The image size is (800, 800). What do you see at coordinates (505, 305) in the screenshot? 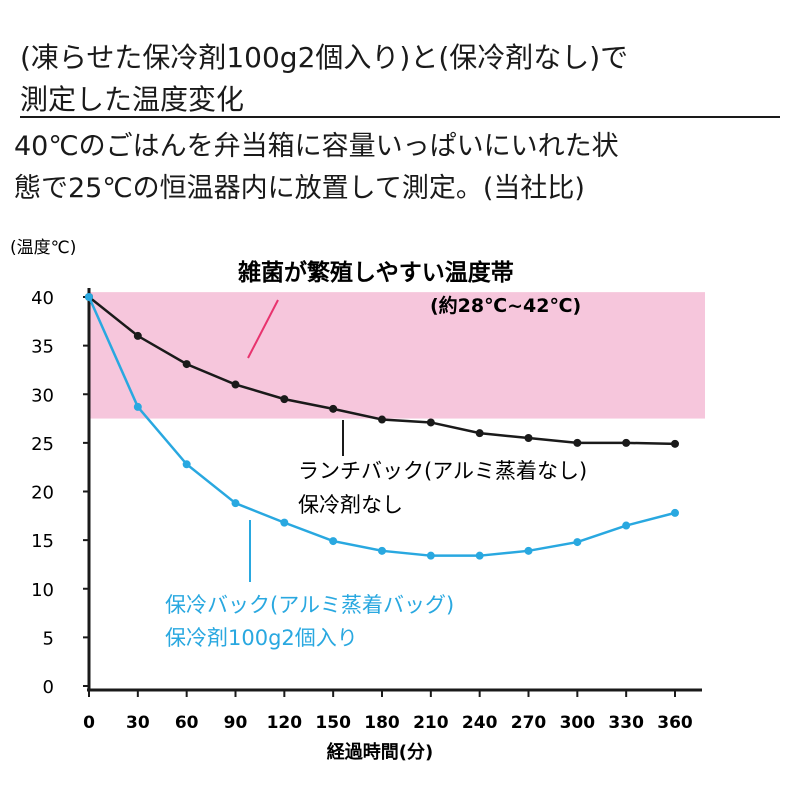
I see `band-range-label: (約28℃~42℃)` at bounding box center [505, 305].